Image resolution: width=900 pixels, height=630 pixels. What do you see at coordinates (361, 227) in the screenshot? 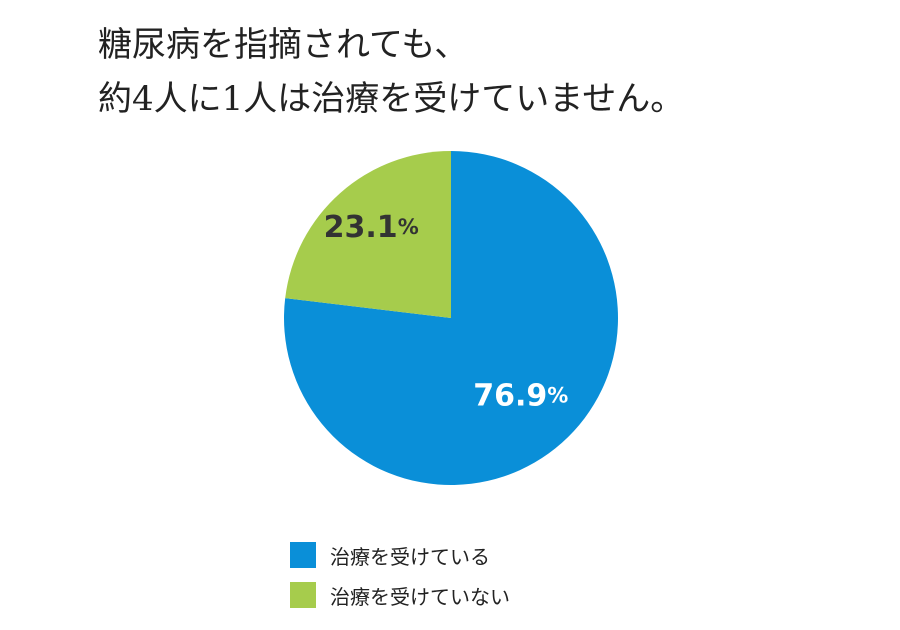
I see `slice-label-untreated-value: 23.1` at bounding box center [361, 227].